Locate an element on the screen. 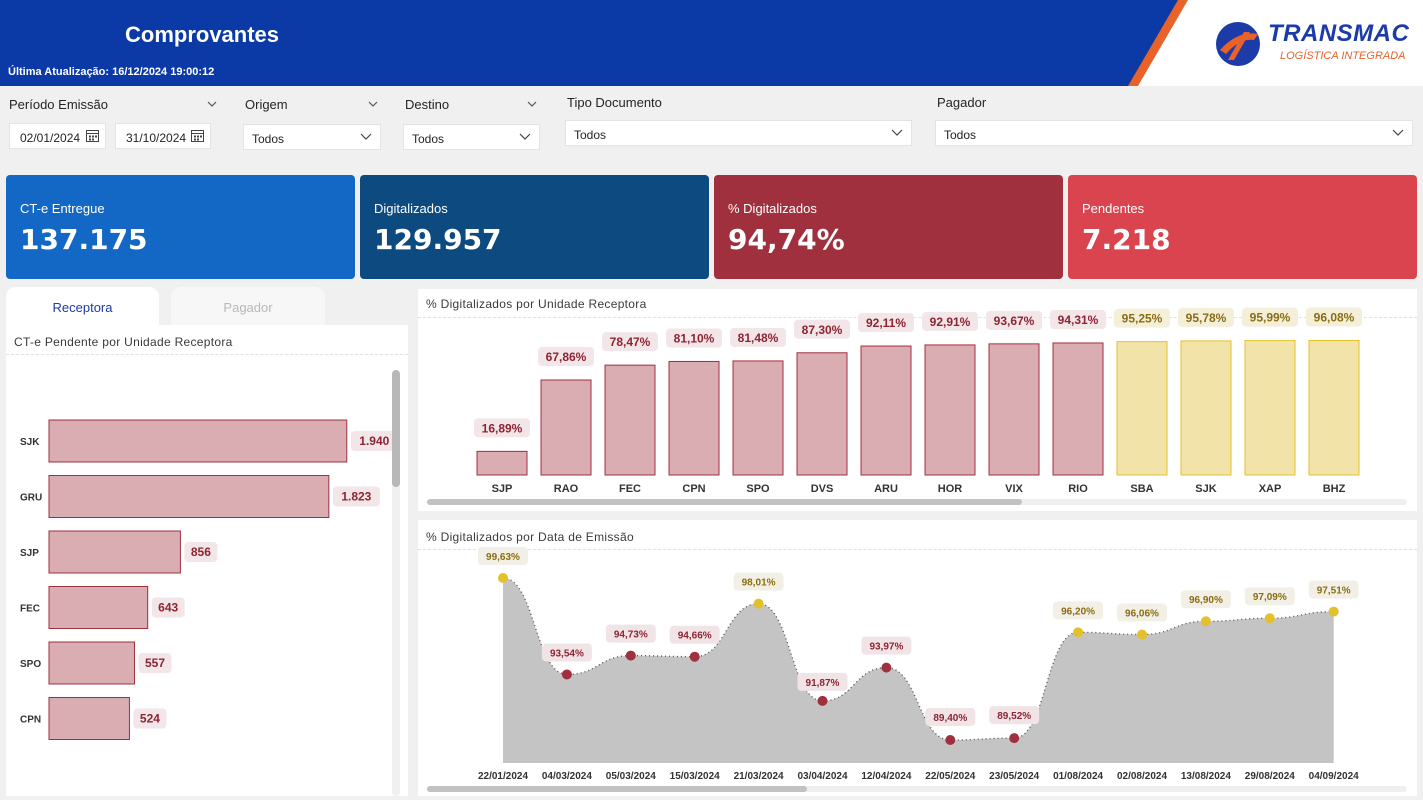 Image resolution: width=1423 pixels, height=800 pixels. data-label: 94,73% is located at coordinates (631, 635).